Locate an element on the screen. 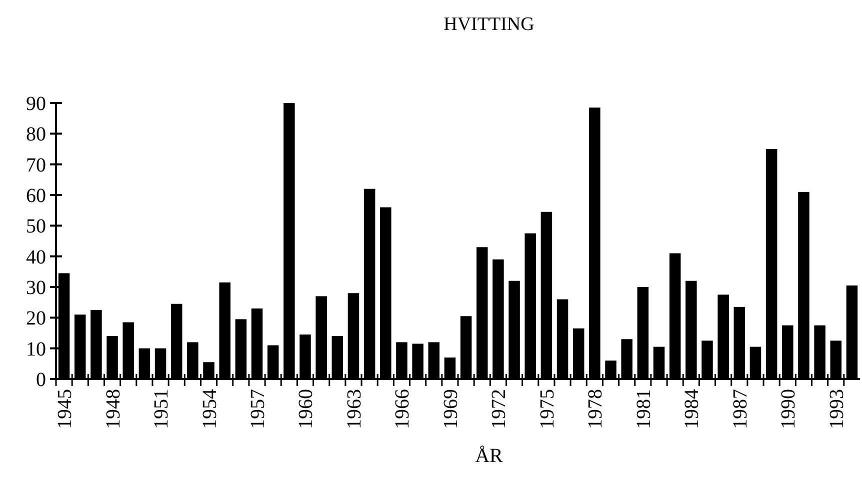  x-tick-label: 1969 is located at coordinates (451, 409).